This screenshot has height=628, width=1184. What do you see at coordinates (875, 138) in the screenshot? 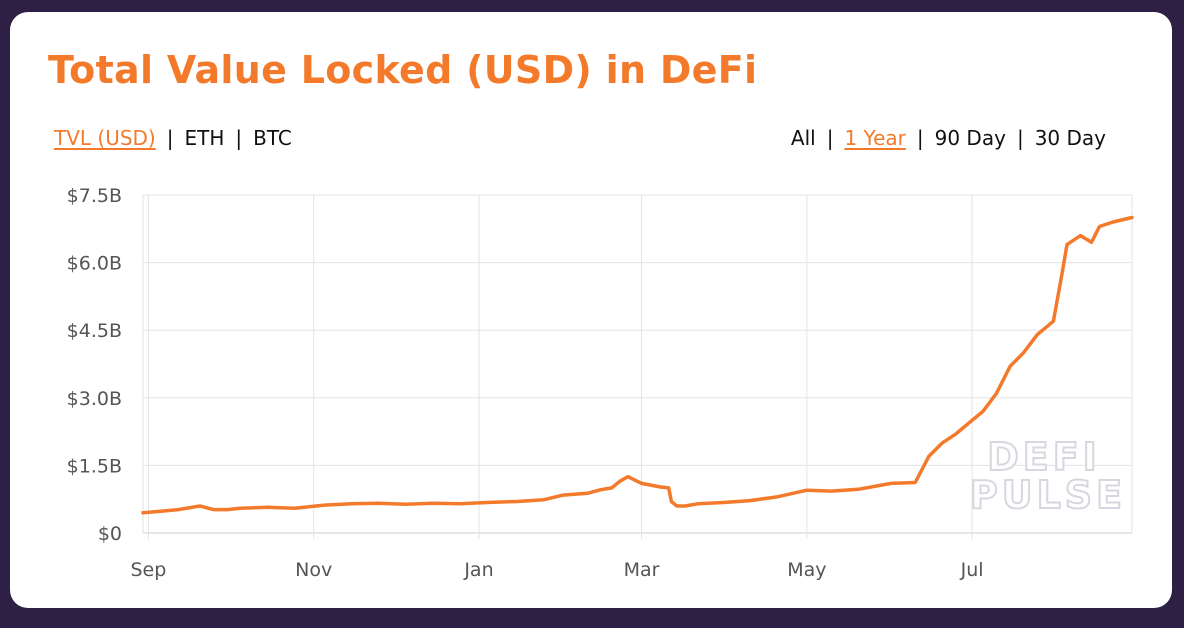
I see `tab-range-1-year: 1 Year` at bounding box center [875, 138].